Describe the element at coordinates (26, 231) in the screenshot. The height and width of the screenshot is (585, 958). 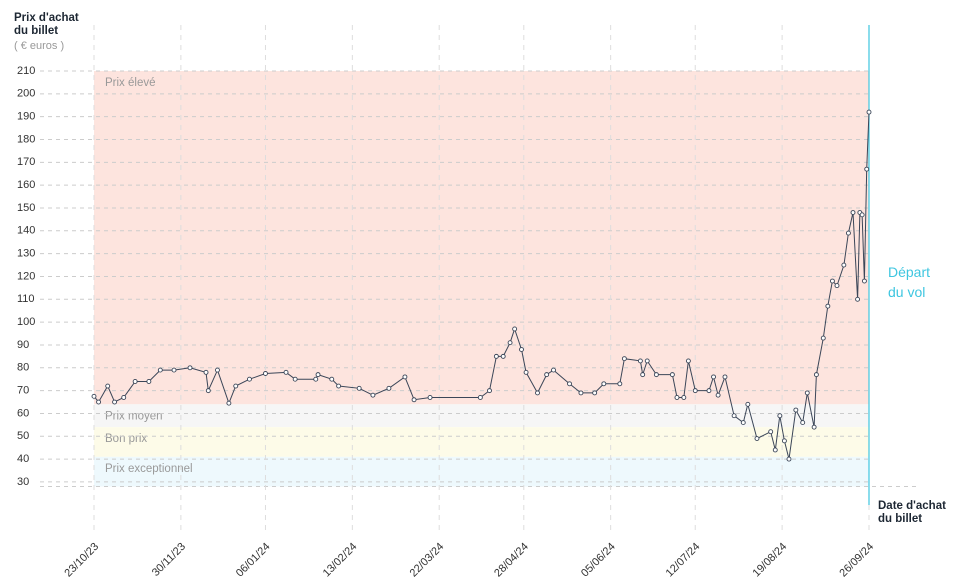
I see `y-tick-label: 140` at that location.